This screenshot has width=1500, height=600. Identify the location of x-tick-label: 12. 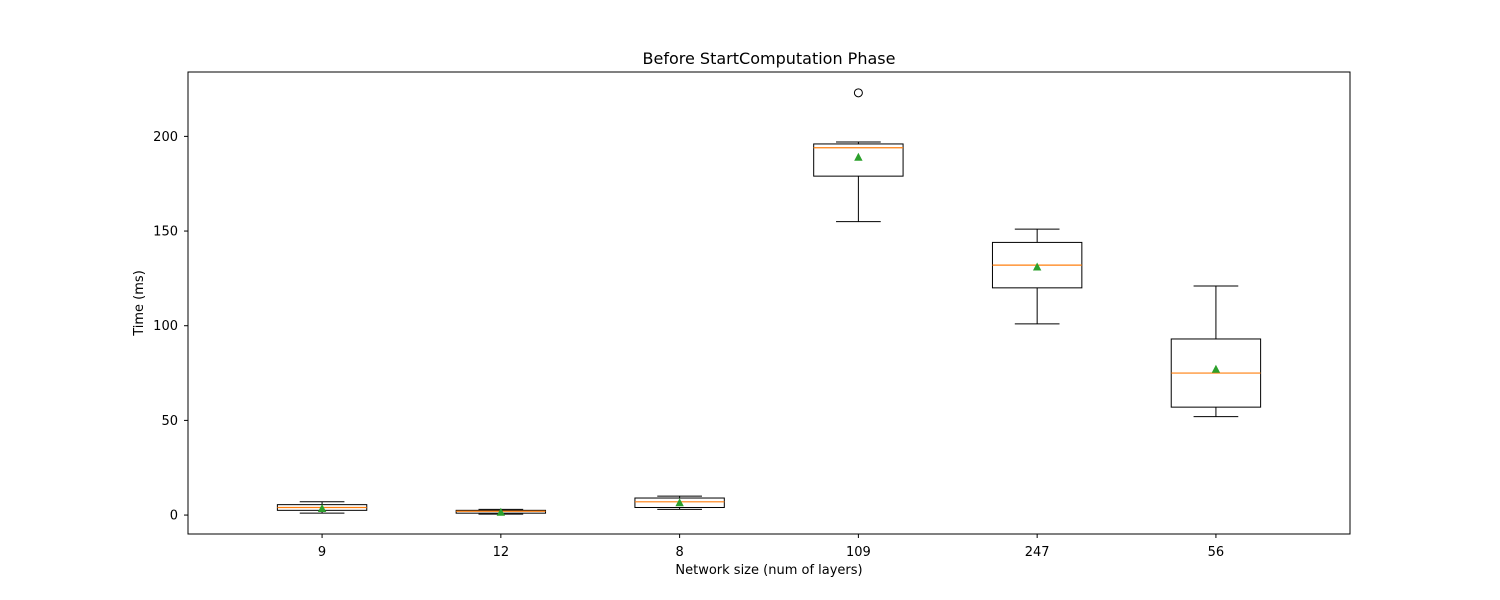
(501, 552).